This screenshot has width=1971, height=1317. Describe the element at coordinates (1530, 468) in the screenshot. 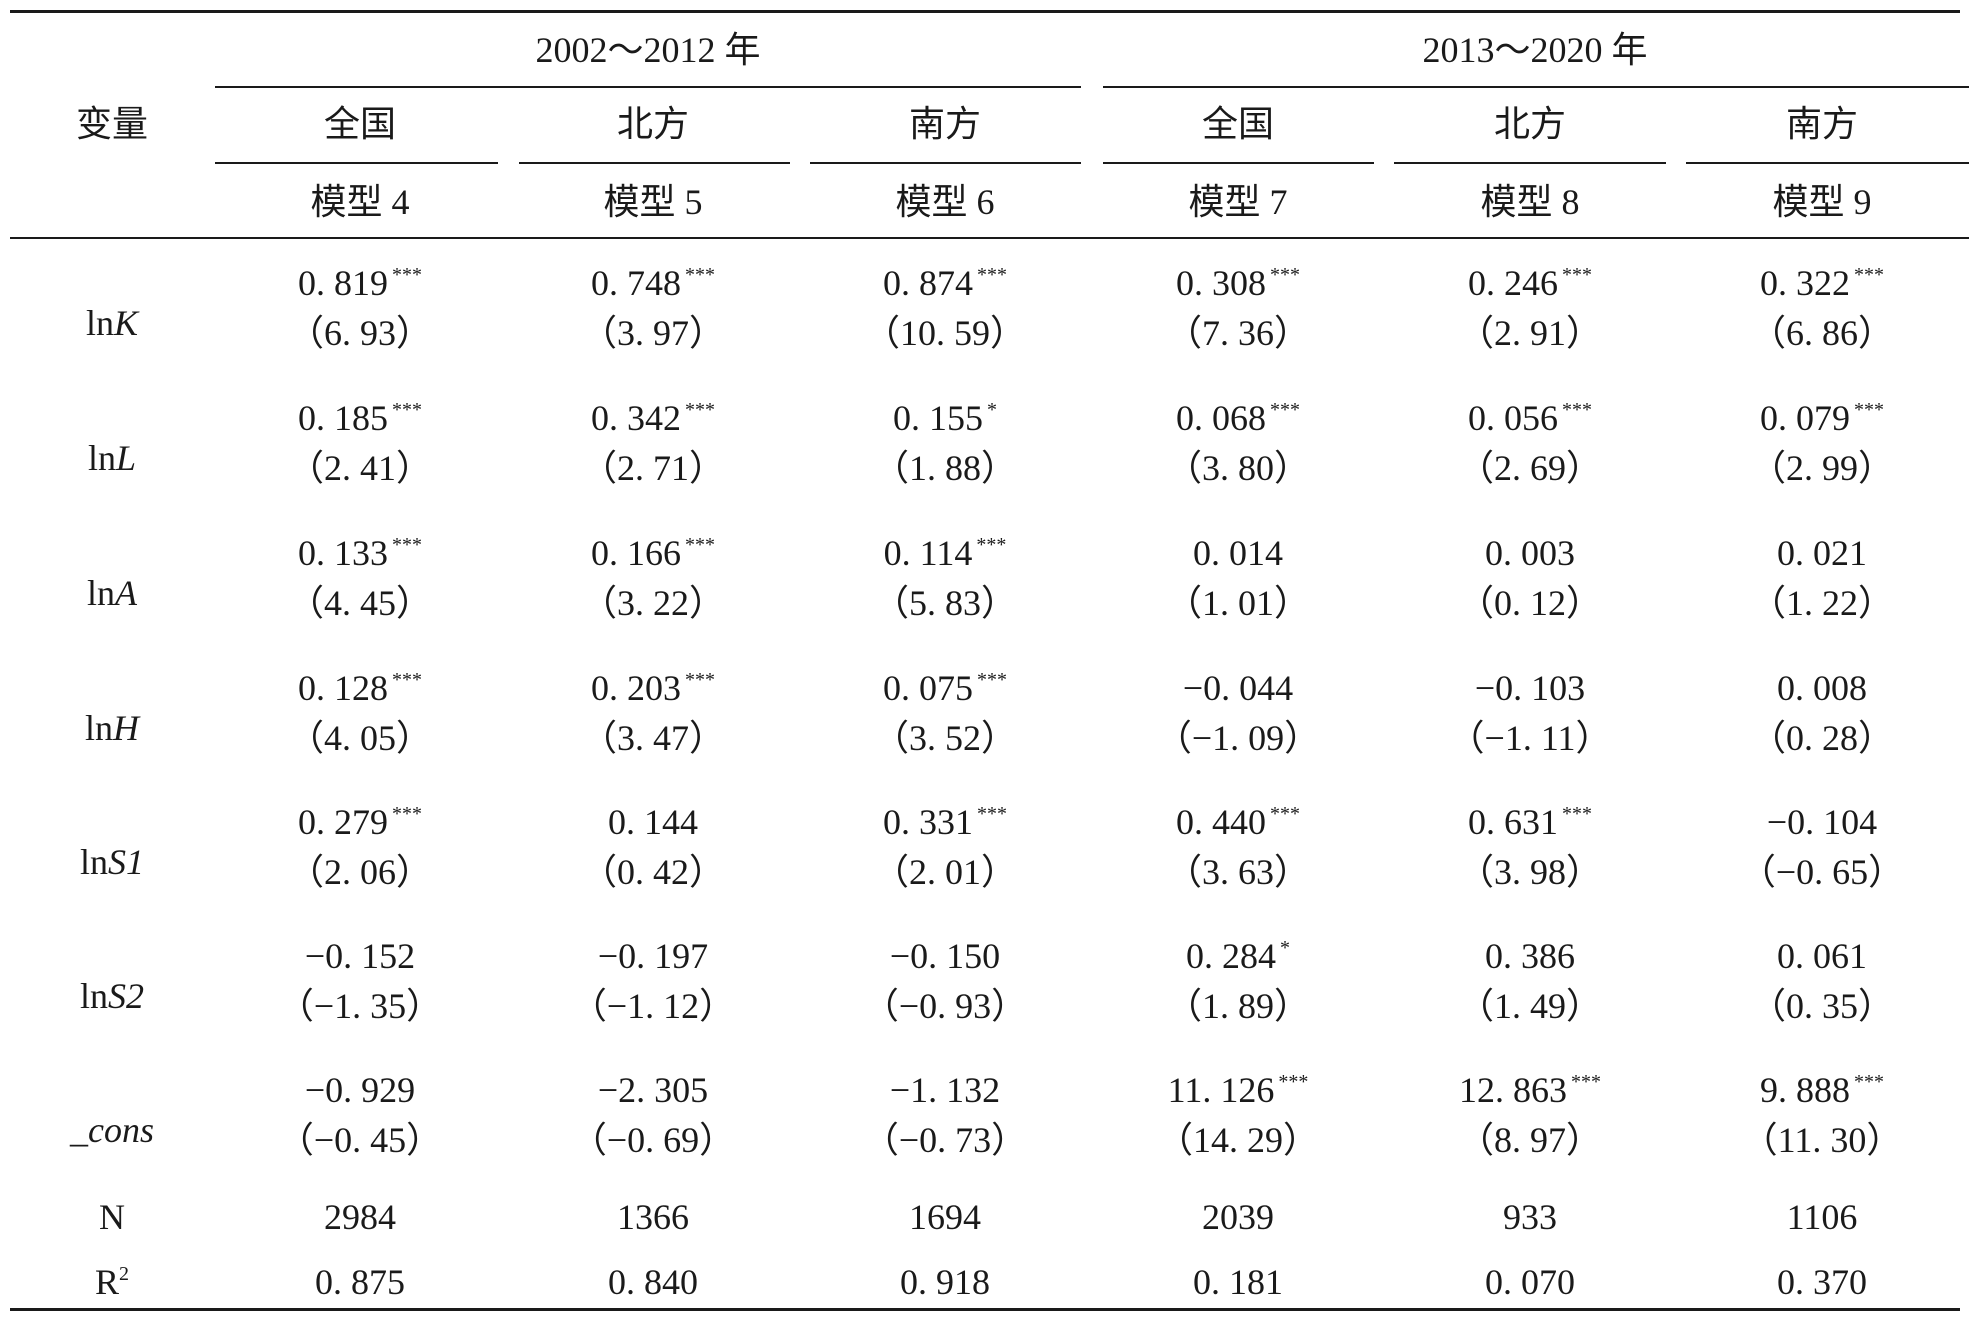

I see `t-statistic-cell: （2. 69）` at that location.